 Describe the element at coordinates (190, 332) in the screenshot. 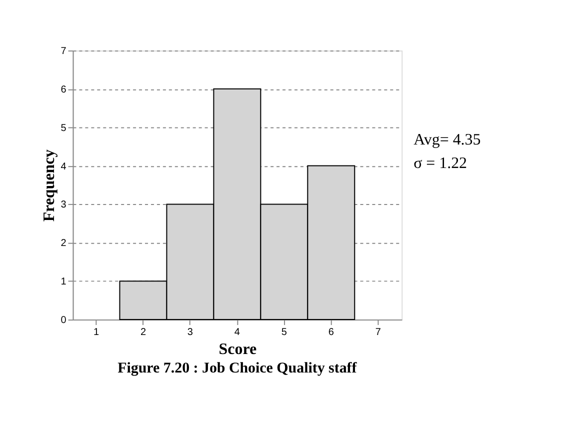

I see `x-tick-label: 3` at that location.